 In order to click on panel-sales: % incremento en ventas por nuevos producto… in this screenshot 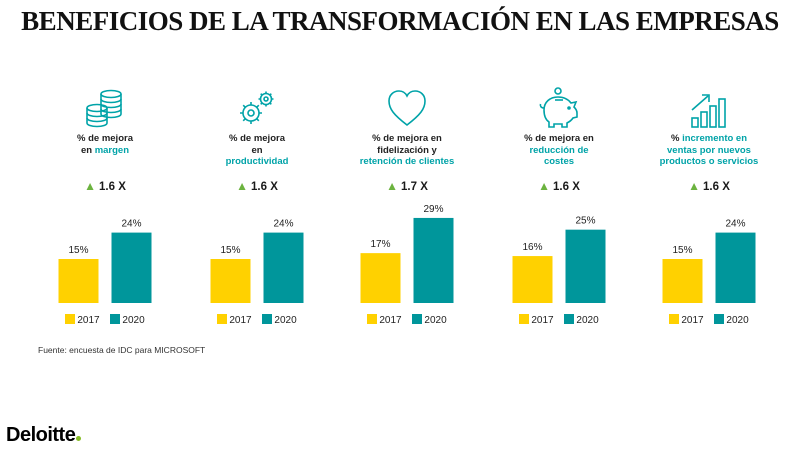, I will do `click(709, 208)`.